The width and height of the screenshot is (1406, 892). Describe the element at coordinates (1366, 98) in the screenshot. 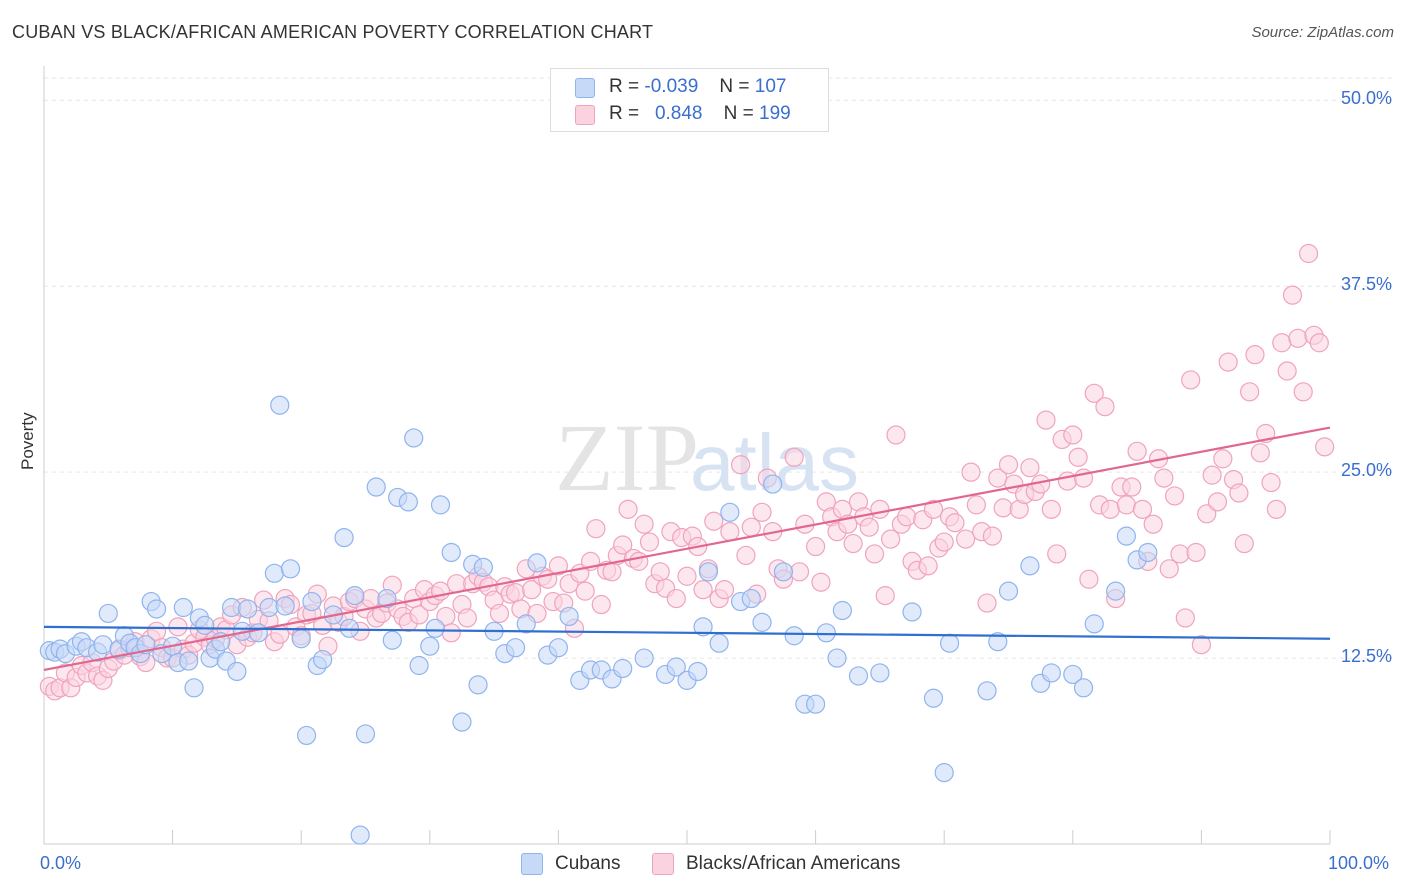

I see `y-tick-label: 50.0%` at that location.